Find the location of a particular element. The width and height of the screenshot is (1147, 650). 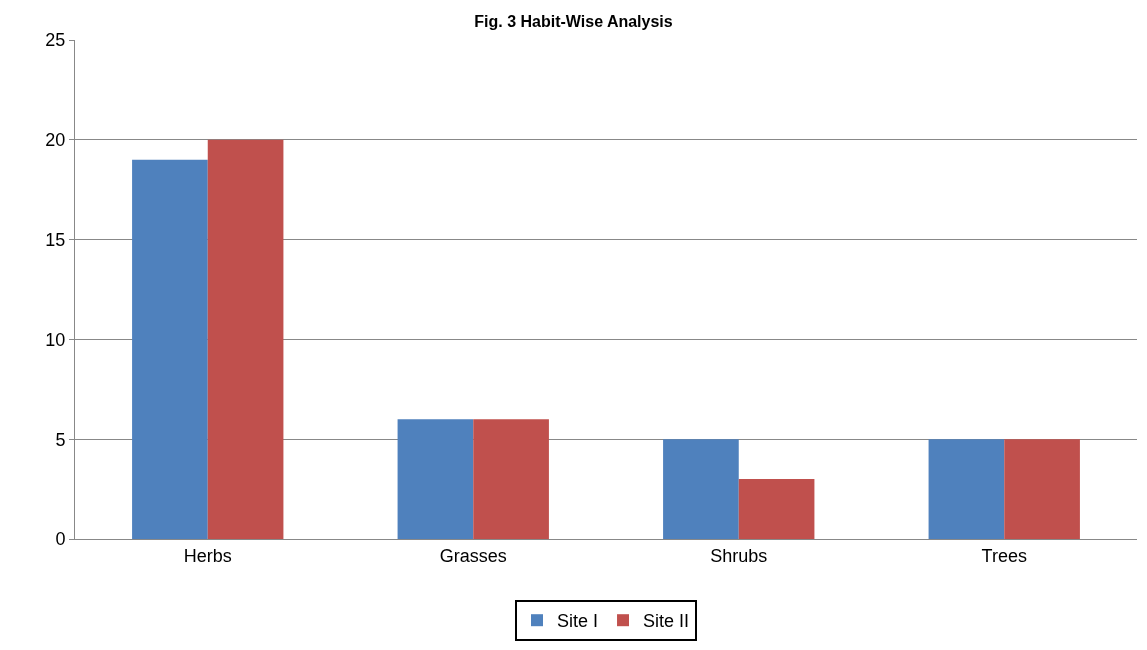

y-tick-label: 15 is located at coordinates (55, 239).